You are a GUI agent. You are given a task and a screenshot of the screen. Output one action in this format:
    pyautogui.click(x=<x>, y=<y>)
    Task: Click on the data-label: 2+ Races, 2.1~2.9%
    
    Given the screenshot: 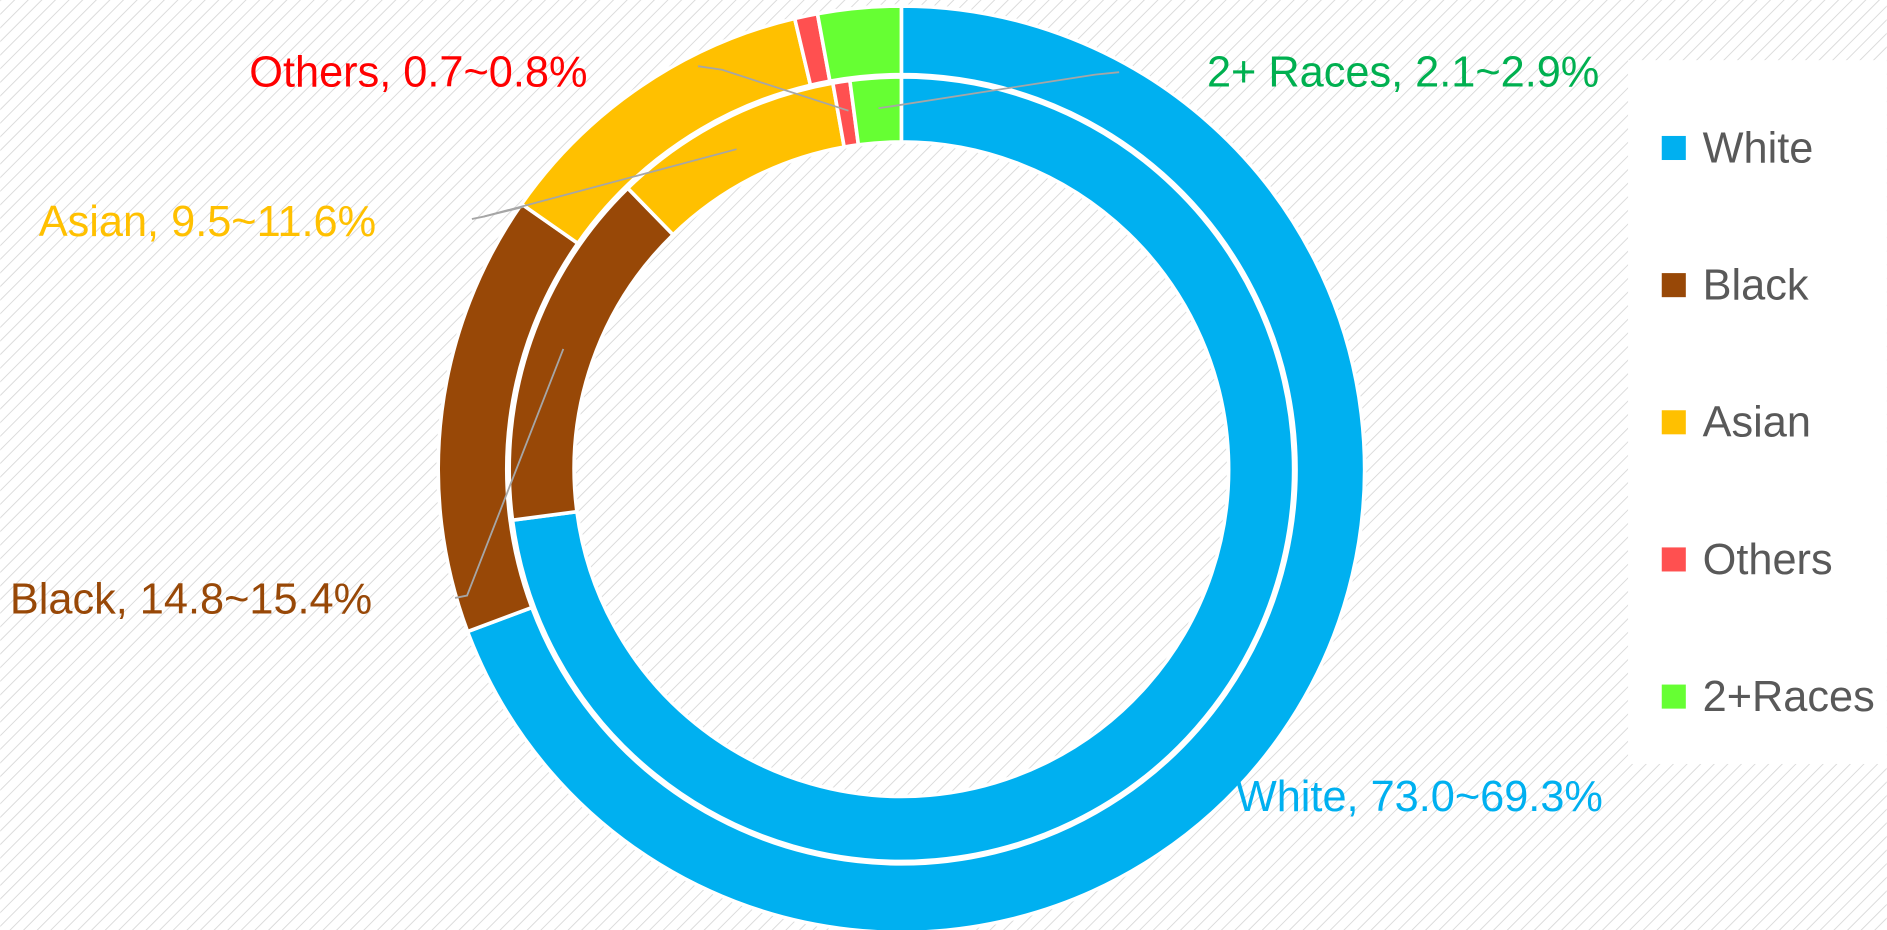 What is the action you would take?
    pyautogui.click(x=1403, y=73)
    